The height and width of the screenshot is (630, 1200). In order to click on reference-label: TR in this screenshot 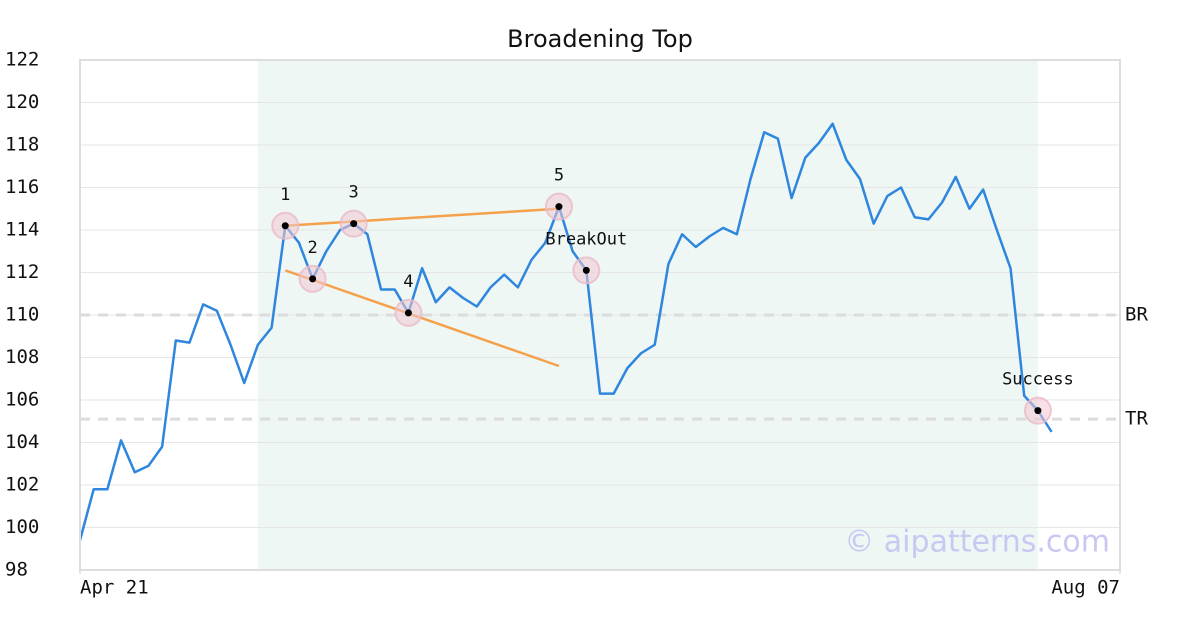, I will do `click(1136, 419)`.